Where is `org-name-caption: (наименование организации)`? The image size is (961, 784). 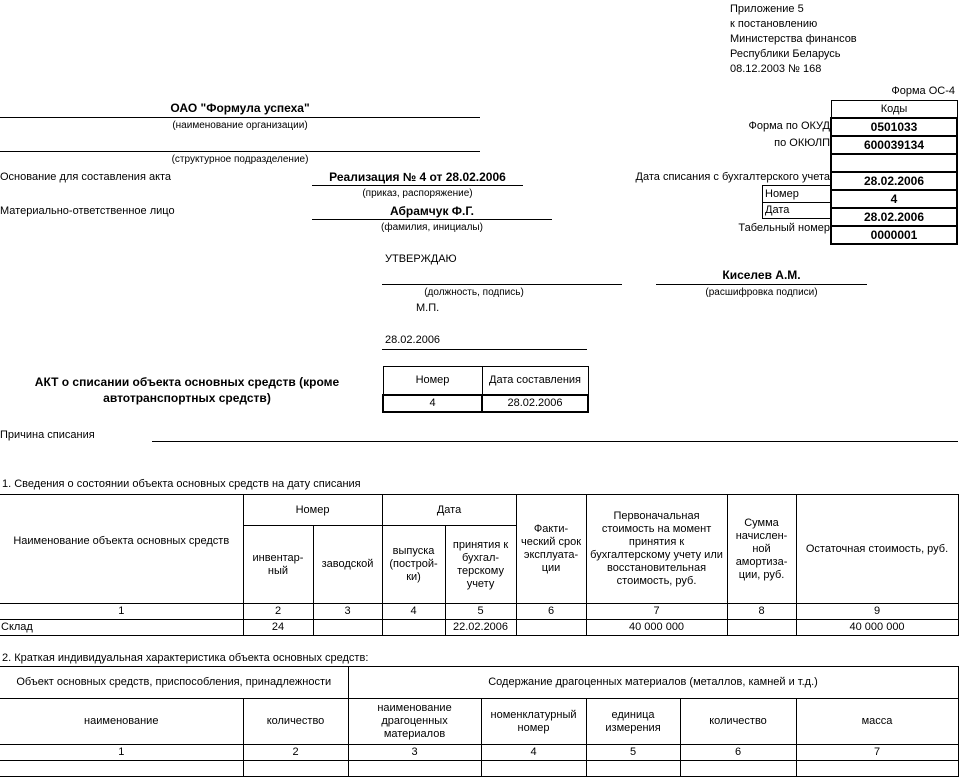 org-name-caption: (наименование организации) is located at coordinates (240, 125).